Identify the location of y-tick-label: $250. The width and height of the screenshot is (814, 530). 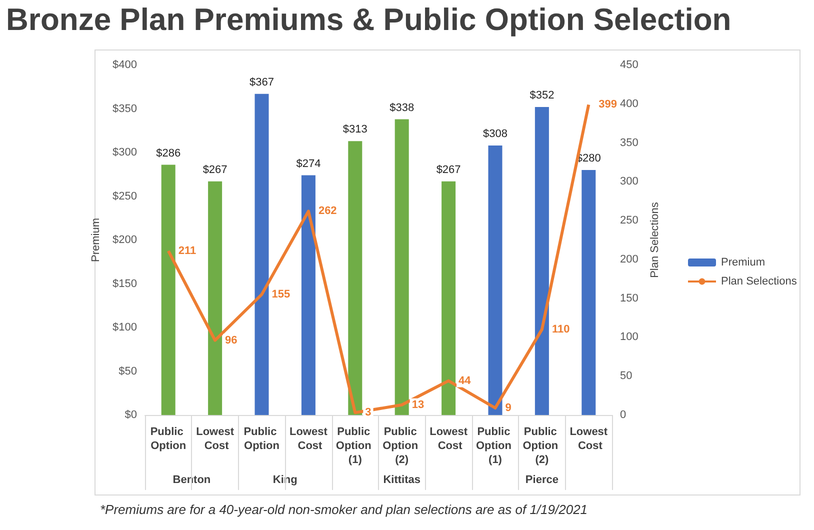
(124, 196).